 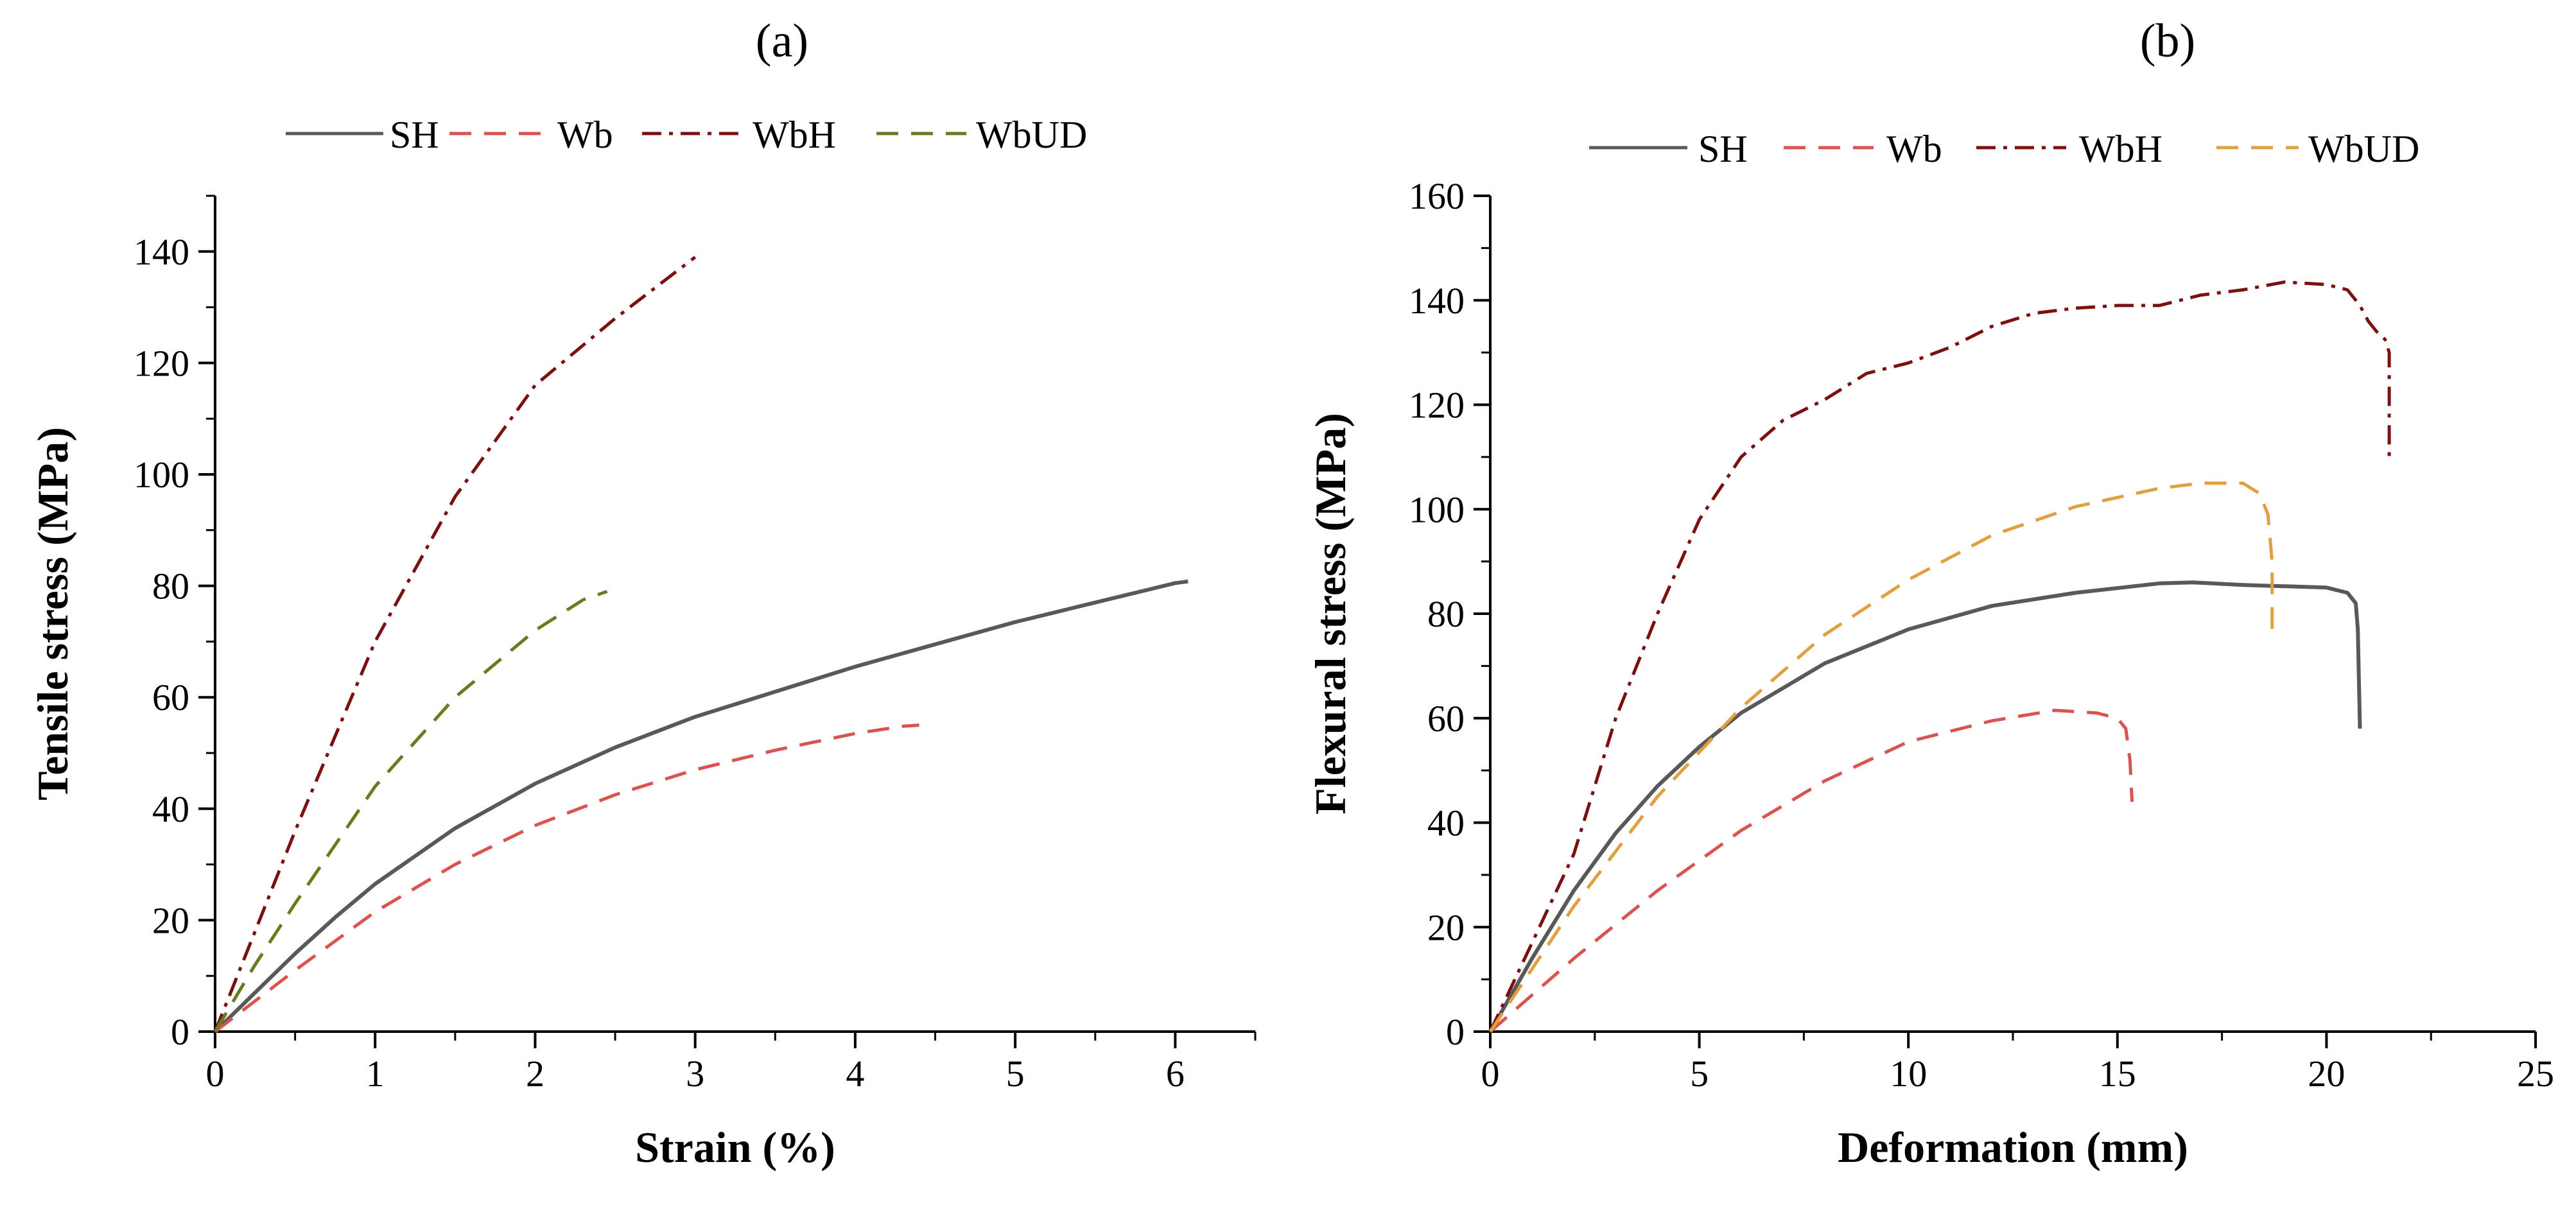 What do you see at coordinates (2326, 1074) in the screenshot?
I see `x-tick-label: 20` at bounding box center [2326, 1074].